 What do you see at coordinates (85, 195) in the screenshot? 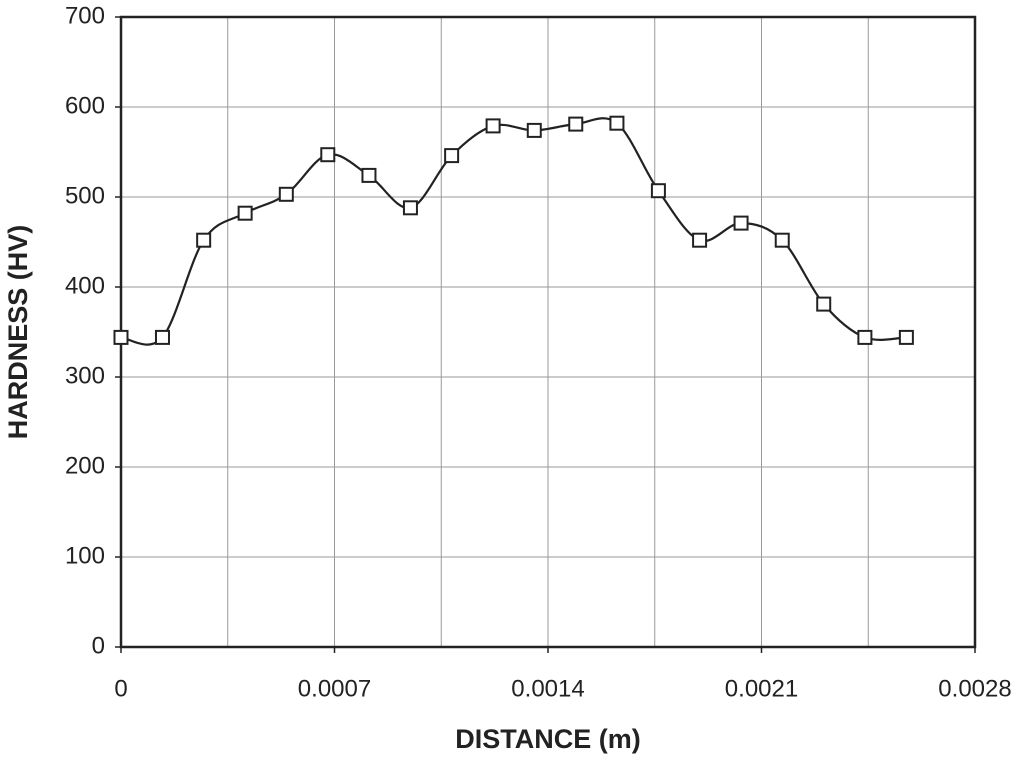
I see `y-tick-label: 500` at bounding box center [85, 195].